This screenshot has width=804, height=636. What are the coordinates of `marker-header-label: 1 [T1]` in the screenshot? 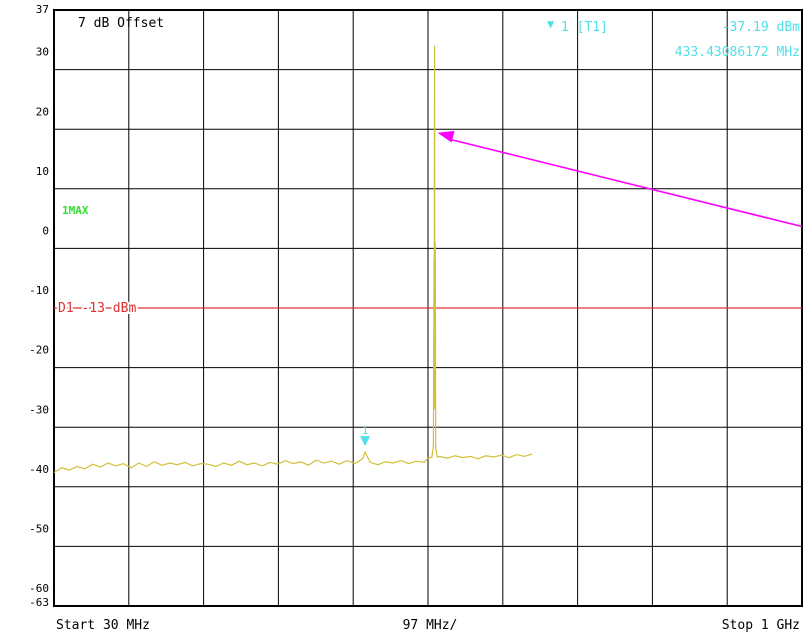 It's located at (584, 27).